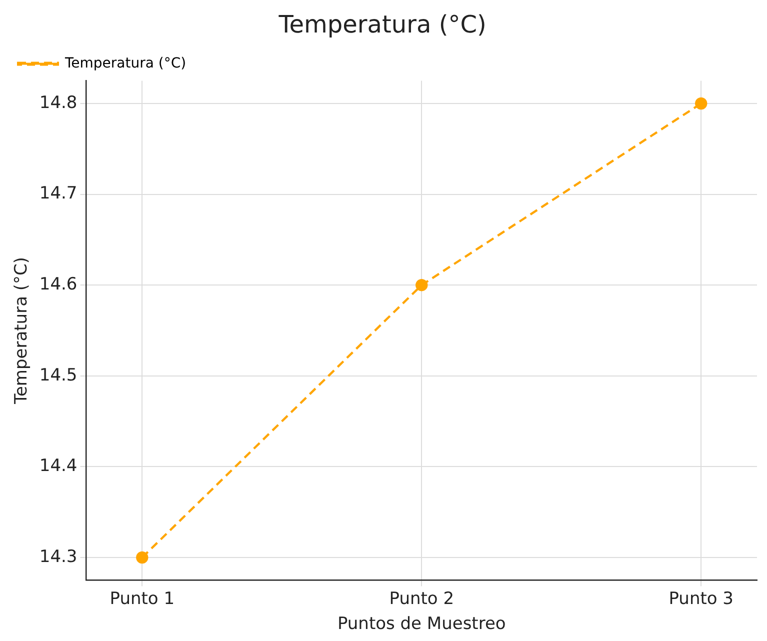 Image resolution: width=767 pixels, height=641 pixels. I want to click on x-tick-label: Punto 2, so click(421, 598).